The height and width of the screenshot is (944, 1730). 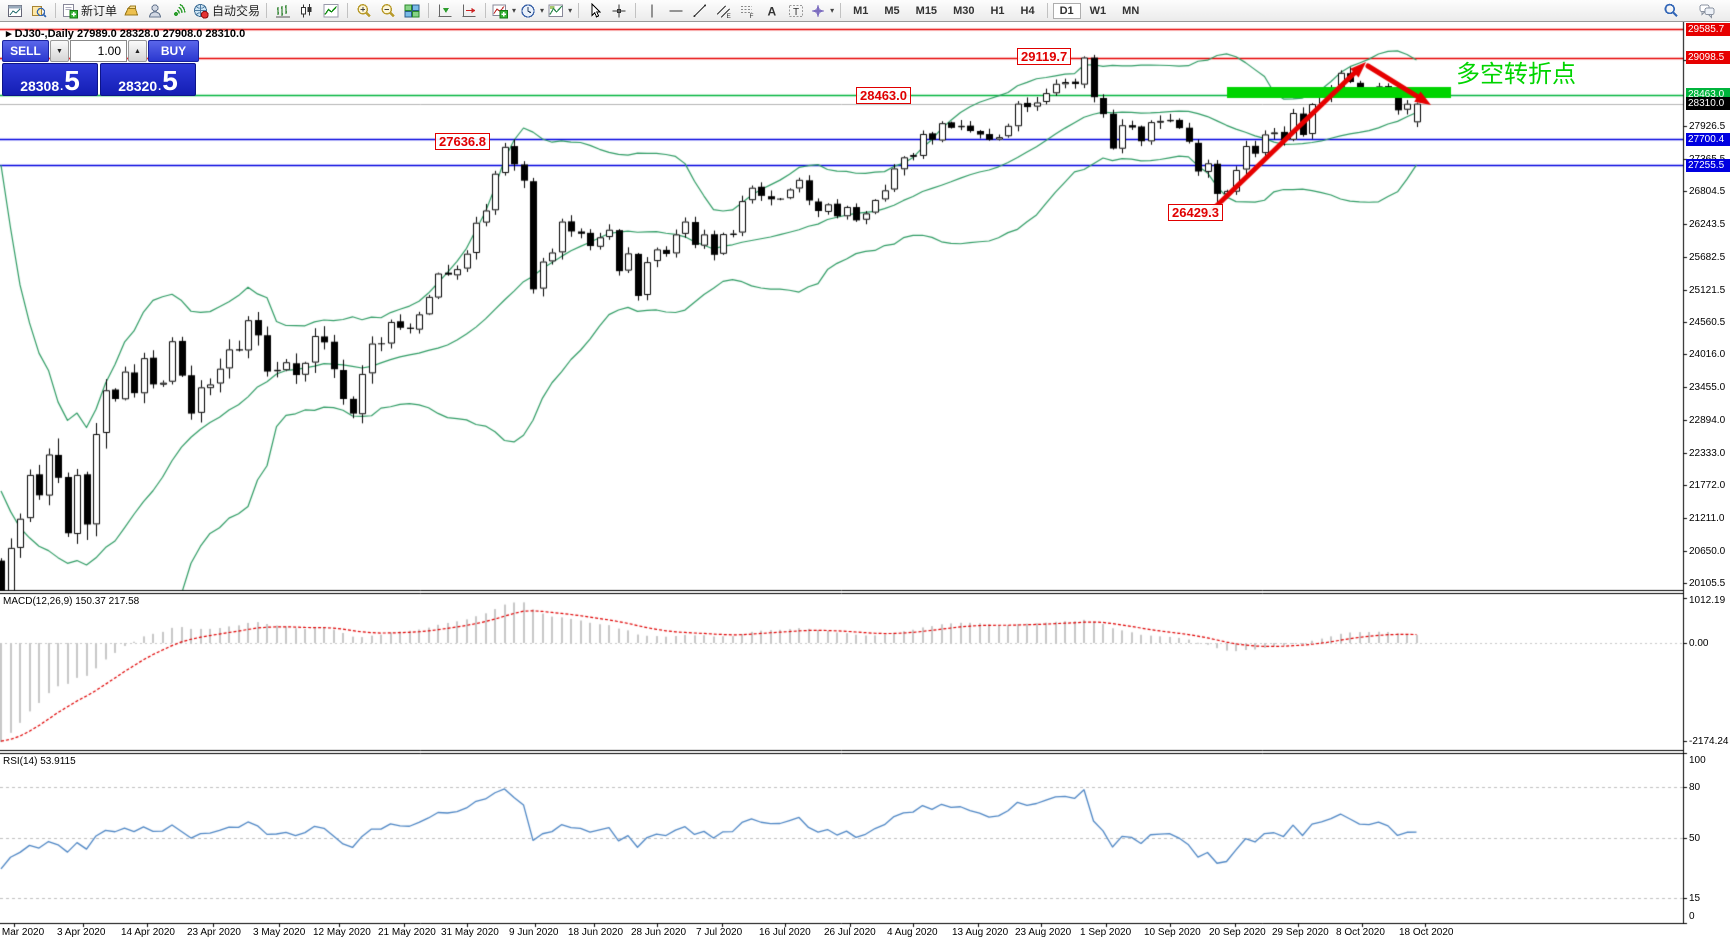 I want to click on crosshair-button, so click(x=619, y=10).